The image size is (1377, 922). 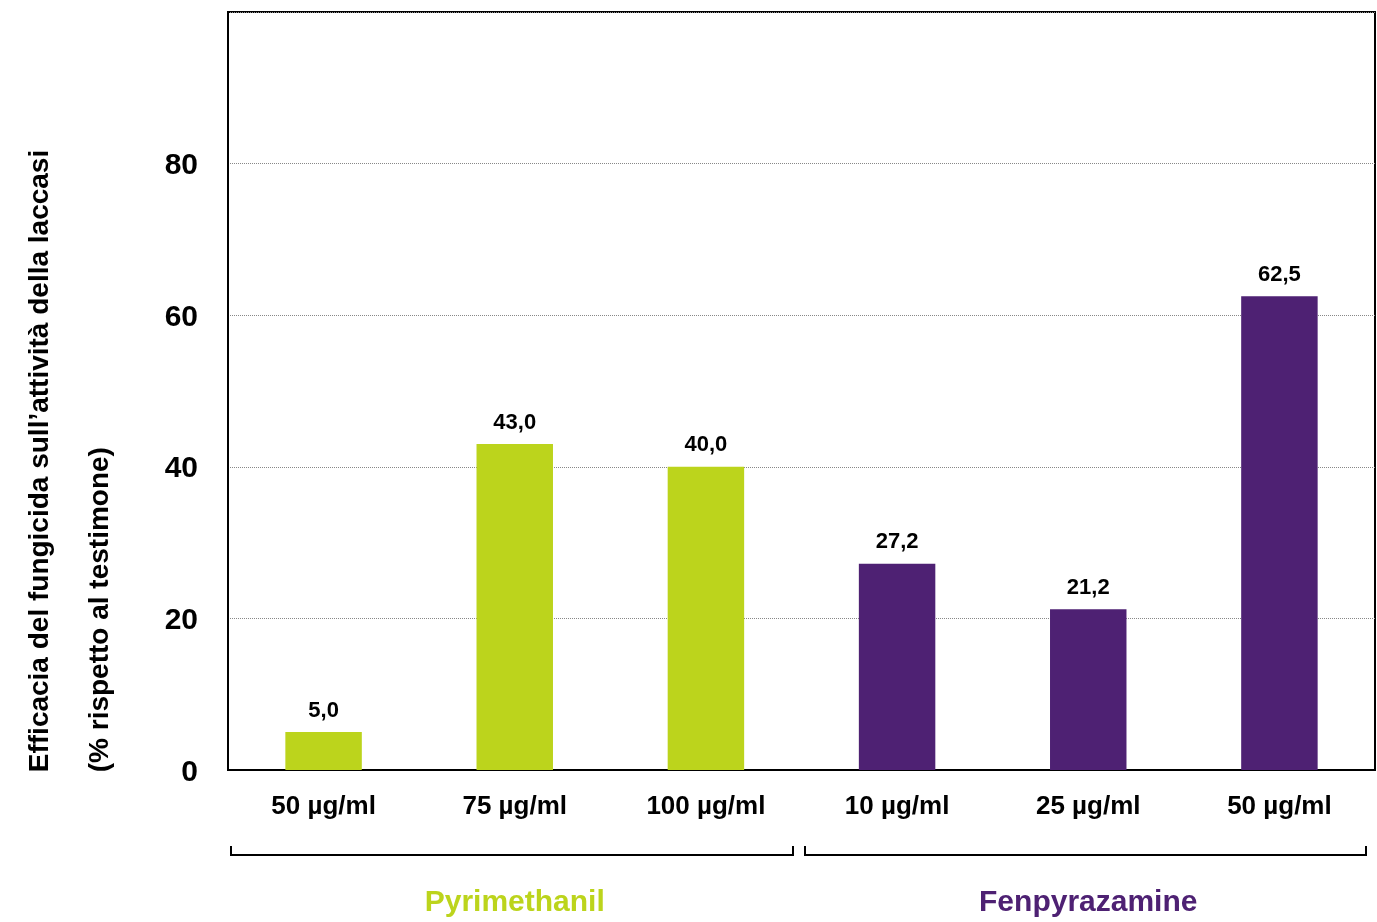 What do you see at coordinates (515, 805) in the screenshot?
I see `x-tick-label: 75 µg/ml` at bounding box center [515, 805].